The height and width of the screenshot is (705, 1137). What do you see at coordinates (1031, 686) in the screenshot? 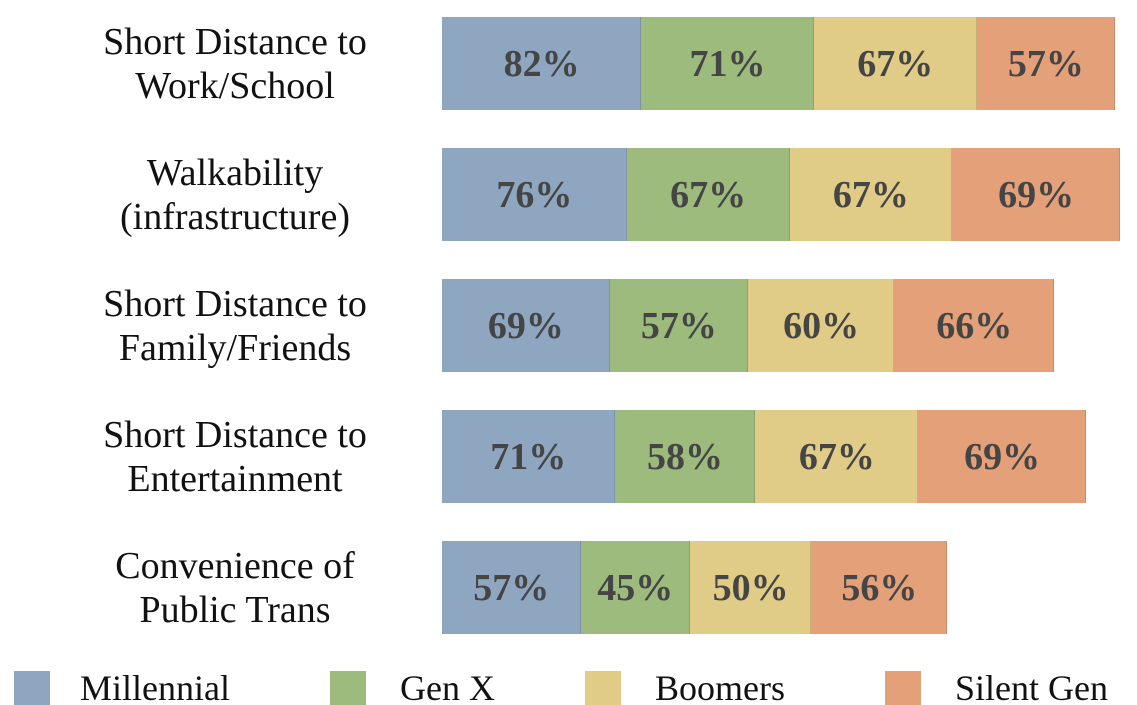
I see `legend-label: Silent Gen` at bounding box center [1031, 686].